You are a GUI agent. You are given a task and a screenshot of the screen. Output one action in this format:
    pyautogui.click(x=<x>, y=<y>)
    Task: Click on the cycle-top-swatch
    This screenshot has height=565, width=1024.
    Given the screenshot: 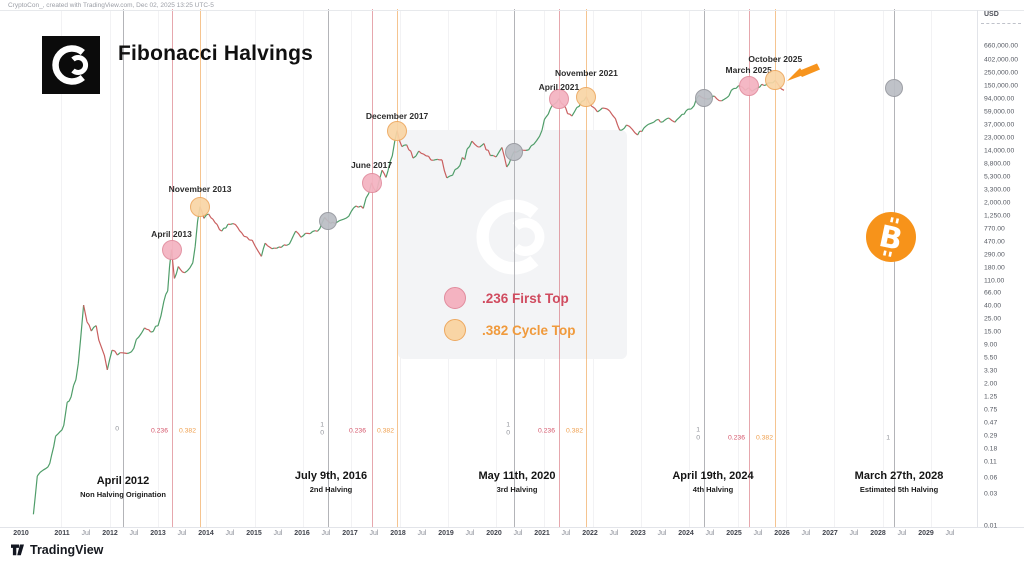 What is the action you would take?
    pyautogui.click(x=455, y=330)
    